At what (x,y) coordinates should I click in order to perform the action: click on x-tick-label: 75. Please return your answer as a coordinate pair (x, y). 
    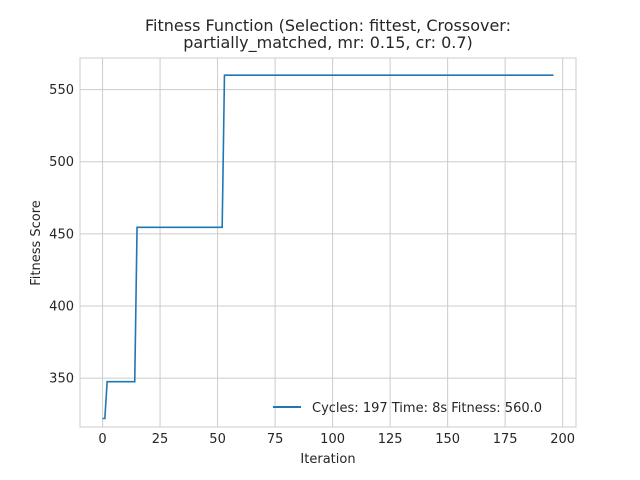
    Looking at the image, I should click on (275, 439).